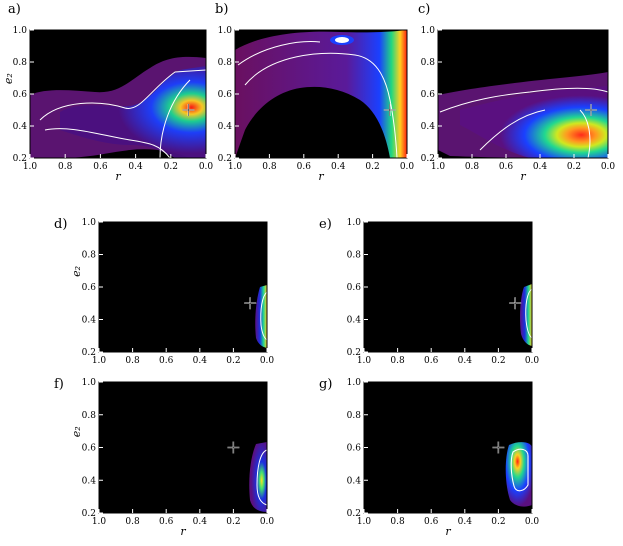  I want to click on panel-f-plot, so click(183, 447).